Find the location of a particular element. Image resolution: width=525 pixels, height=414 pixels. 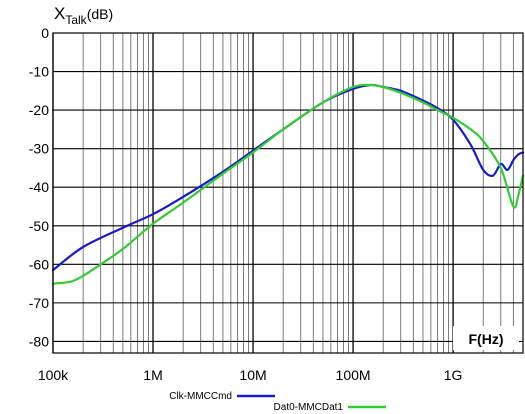

y-axis-title: XTalk(dB) is located at coordinates (83, 15).